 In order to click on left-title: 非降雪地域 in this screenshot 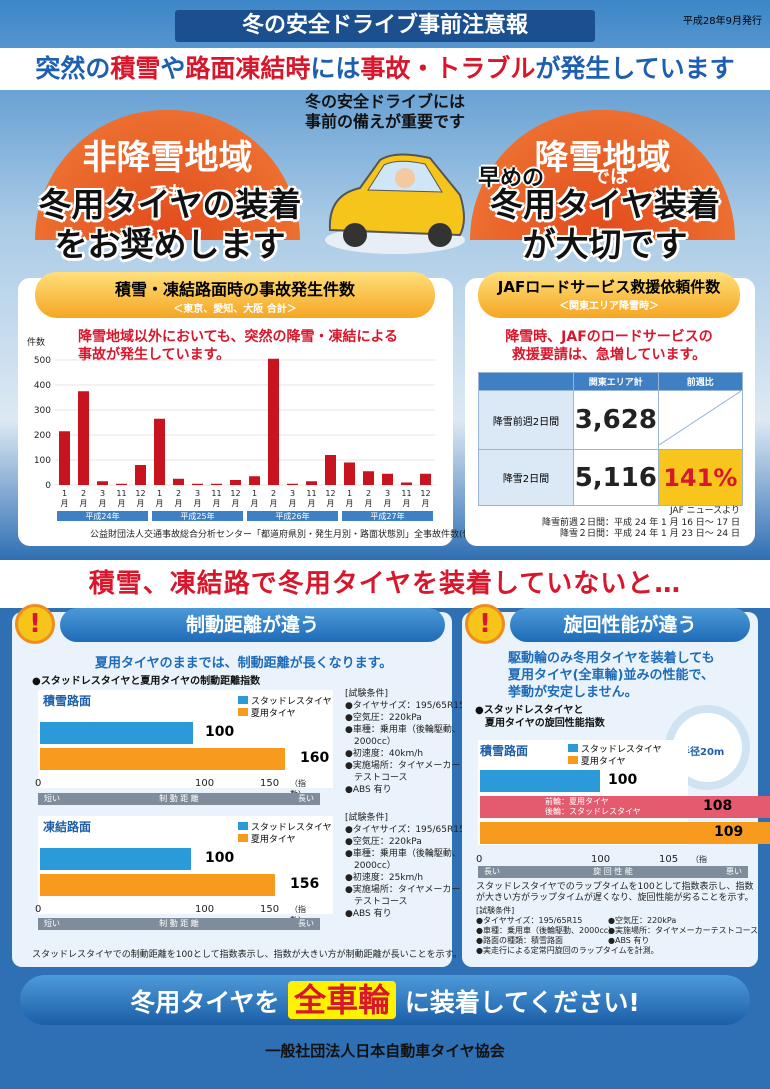, I will do `click(167, 158)`.